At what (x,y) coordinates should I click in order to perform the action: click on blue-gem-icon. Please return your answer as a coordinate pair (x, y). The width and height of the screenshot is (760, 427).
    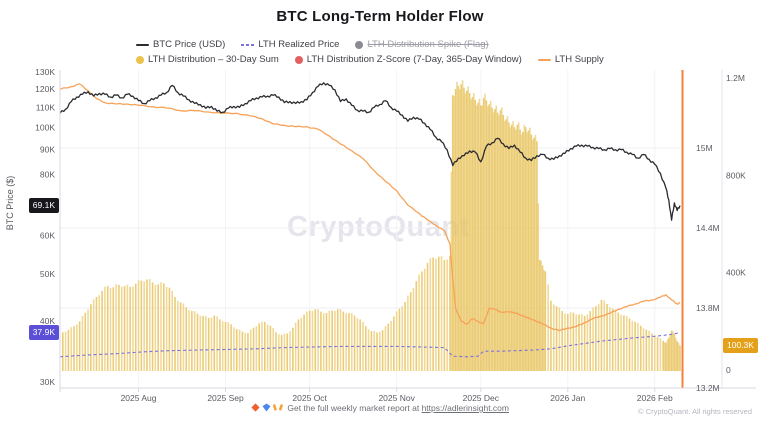
    Looking at the image, I should click on (266, 408).